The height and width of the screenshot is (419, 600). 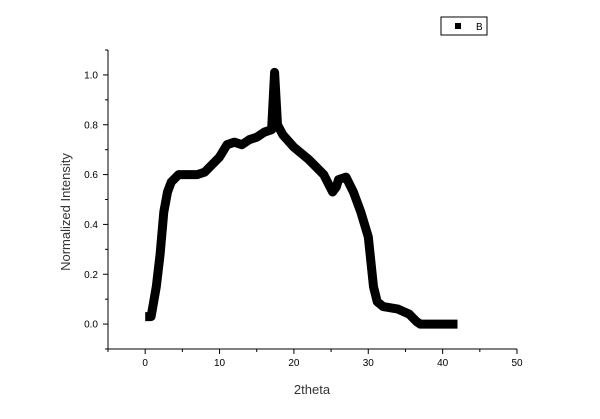 What do you see at coordinates (91, 225) in the screenshot?
I see `y-tick-label: 0.4` at bounding box center [91, 225].